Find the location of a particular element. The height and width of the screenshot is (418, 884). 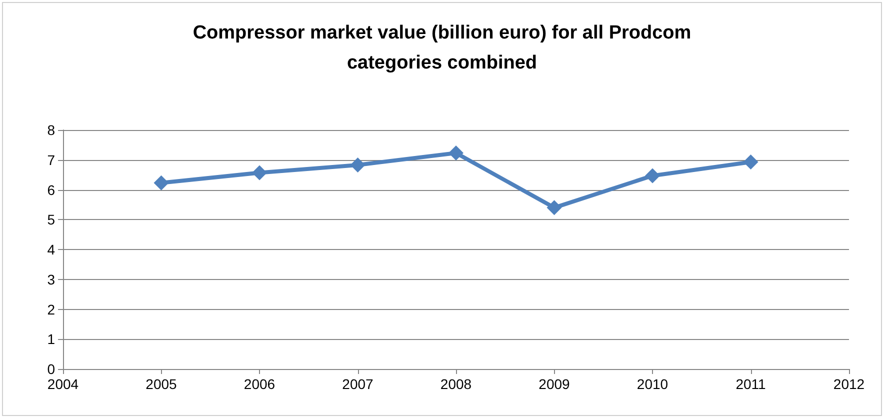

y-tick-label: 5 is located at coordinates (51, 220).